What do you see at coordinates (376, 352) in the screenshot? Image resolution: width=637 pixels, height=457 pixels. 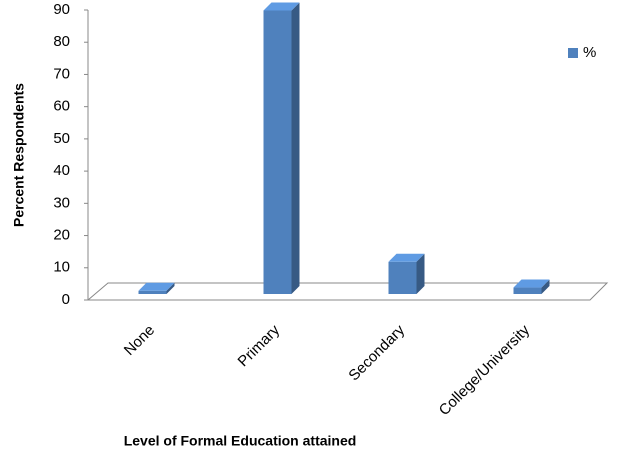 I see `x-tick-label: Secondary` at bounding box center [376, 352].